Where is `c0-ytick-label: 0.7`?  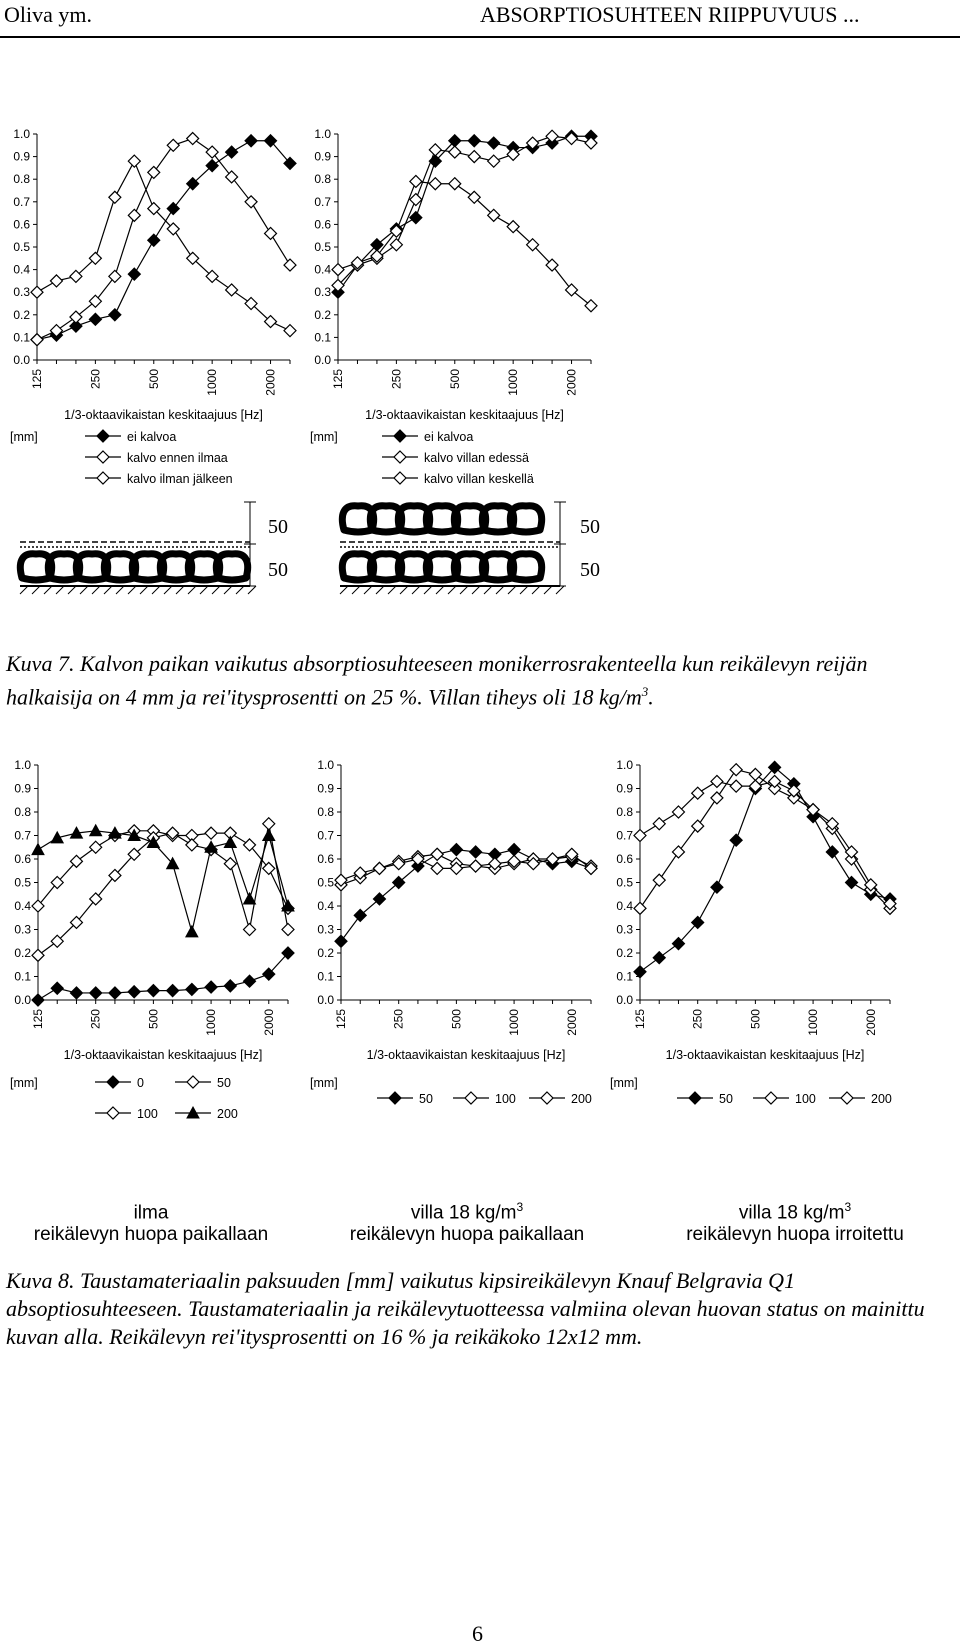
c0-ytick-label: 0.7 is located at coordinates (21, 202).